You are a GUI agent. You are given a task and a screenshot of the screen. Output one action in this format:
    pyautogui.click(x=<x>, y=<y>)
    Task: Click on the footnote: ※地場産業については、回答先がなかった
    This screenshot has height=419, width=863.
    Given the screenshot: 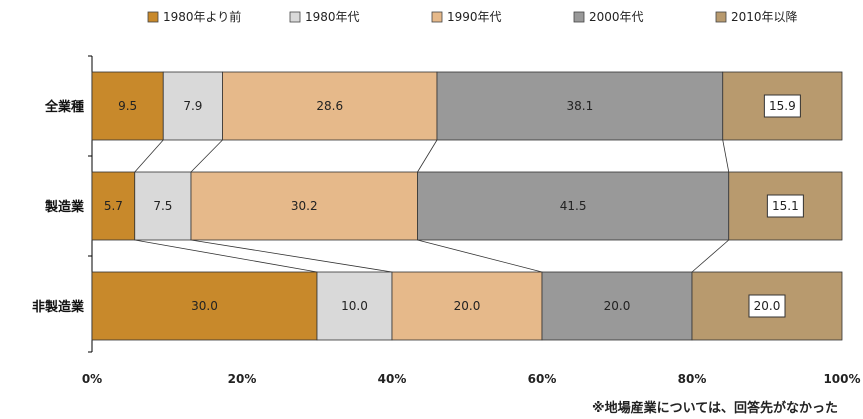 What is the action you would take?
    pyautogui.click(x=715, y=408)
    